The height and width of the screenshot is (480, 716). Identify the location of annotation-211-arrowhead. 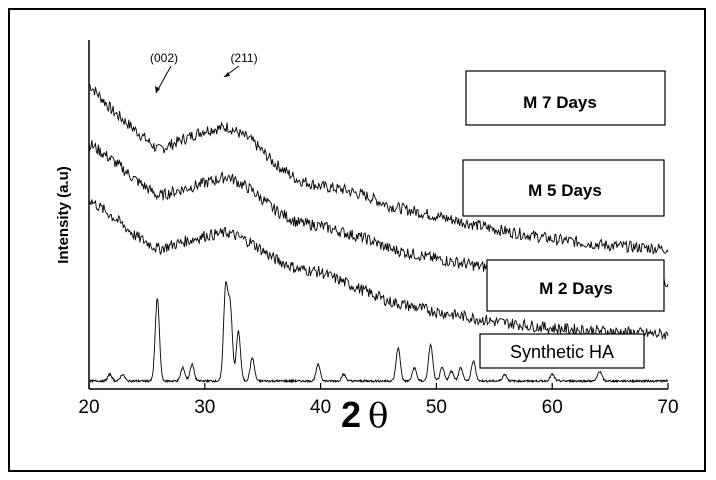
(227, 74).